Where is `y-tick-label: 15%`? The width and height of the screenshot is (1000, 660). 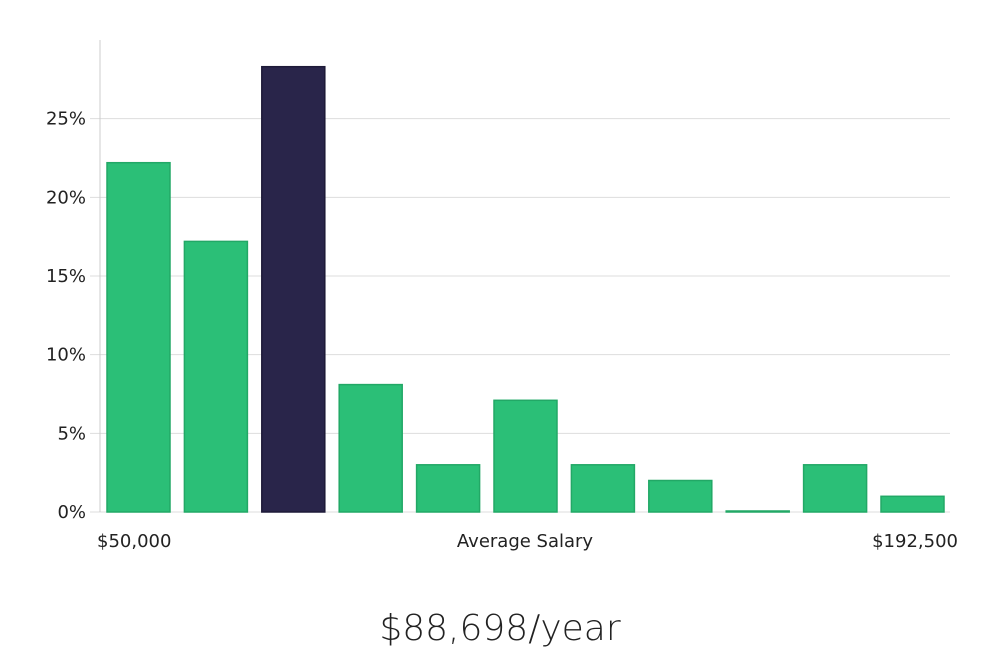
y-tick-label: 15% is located at coordinates (66, 276).